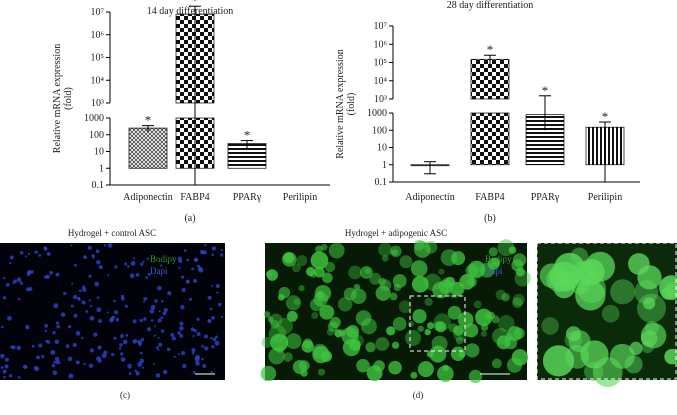 This screenshot has height=415, width=677. What do you see at coordinates (247, 197) in the screenshot?
I see `x-tick-label: PPARγ` at bounding box center [247, 197].